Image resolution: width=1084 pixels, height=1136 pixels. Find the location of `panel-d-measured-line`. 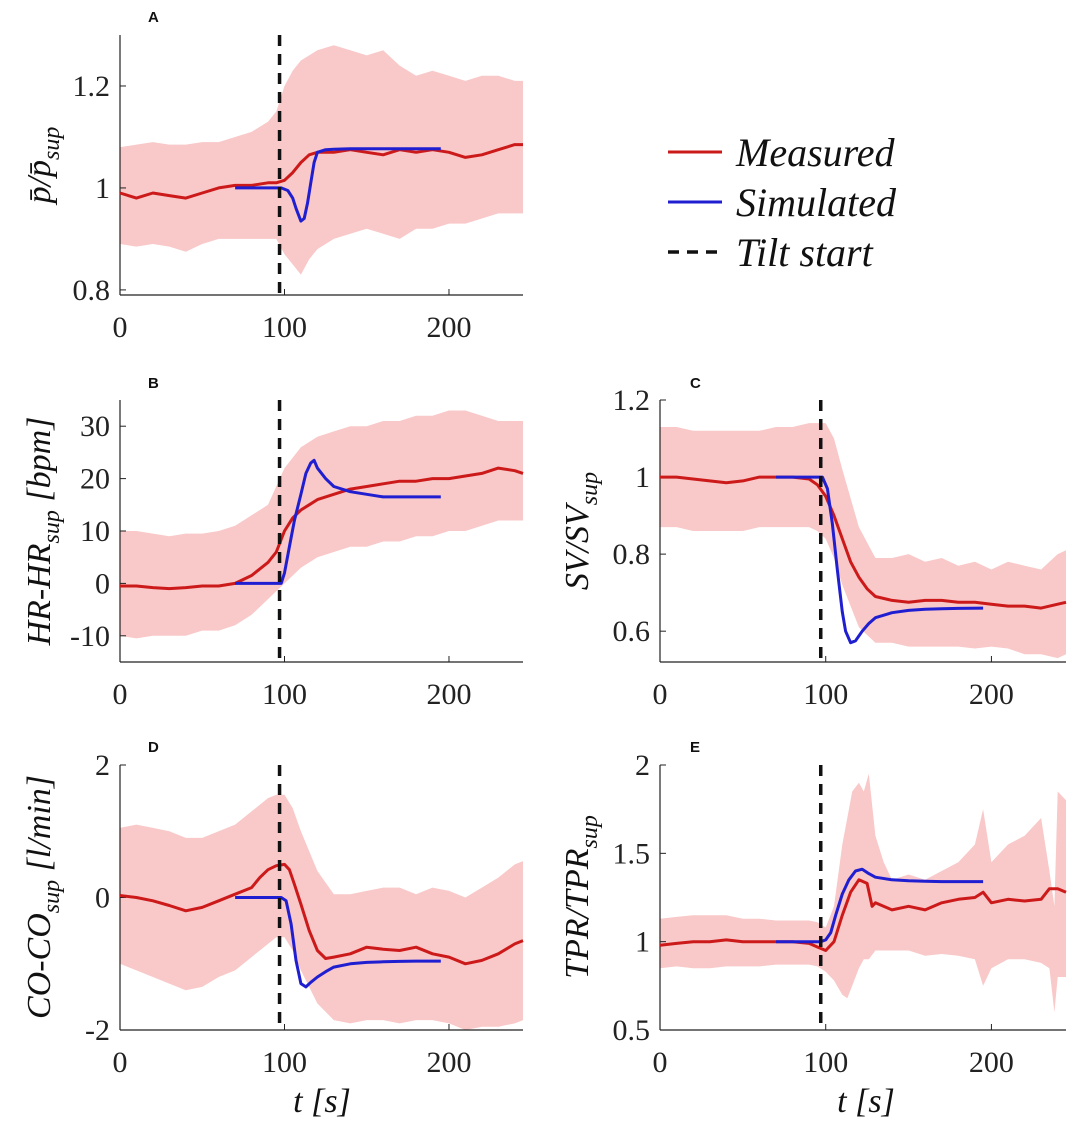

panel-d-measured-line is located at coordinates (321, 914).